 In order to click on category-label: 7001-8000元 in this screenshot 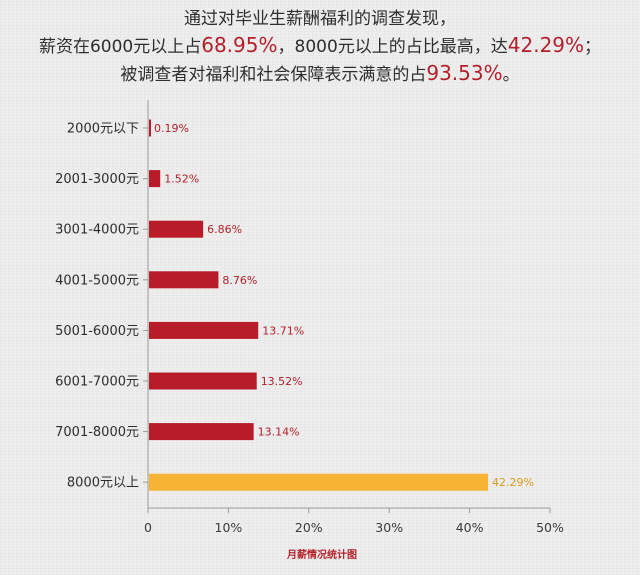, I will do `click(97, 432)`.